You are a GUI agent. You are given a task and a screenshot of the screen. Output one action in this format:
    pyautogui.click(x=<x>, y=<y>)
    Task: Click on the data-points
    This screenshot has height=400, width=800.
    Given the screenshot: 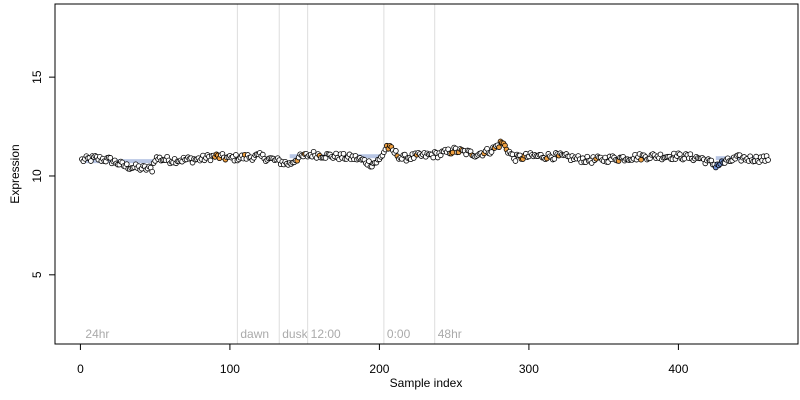 What is the action you would take?
    pyautogui.click(x=425, y=156)
    